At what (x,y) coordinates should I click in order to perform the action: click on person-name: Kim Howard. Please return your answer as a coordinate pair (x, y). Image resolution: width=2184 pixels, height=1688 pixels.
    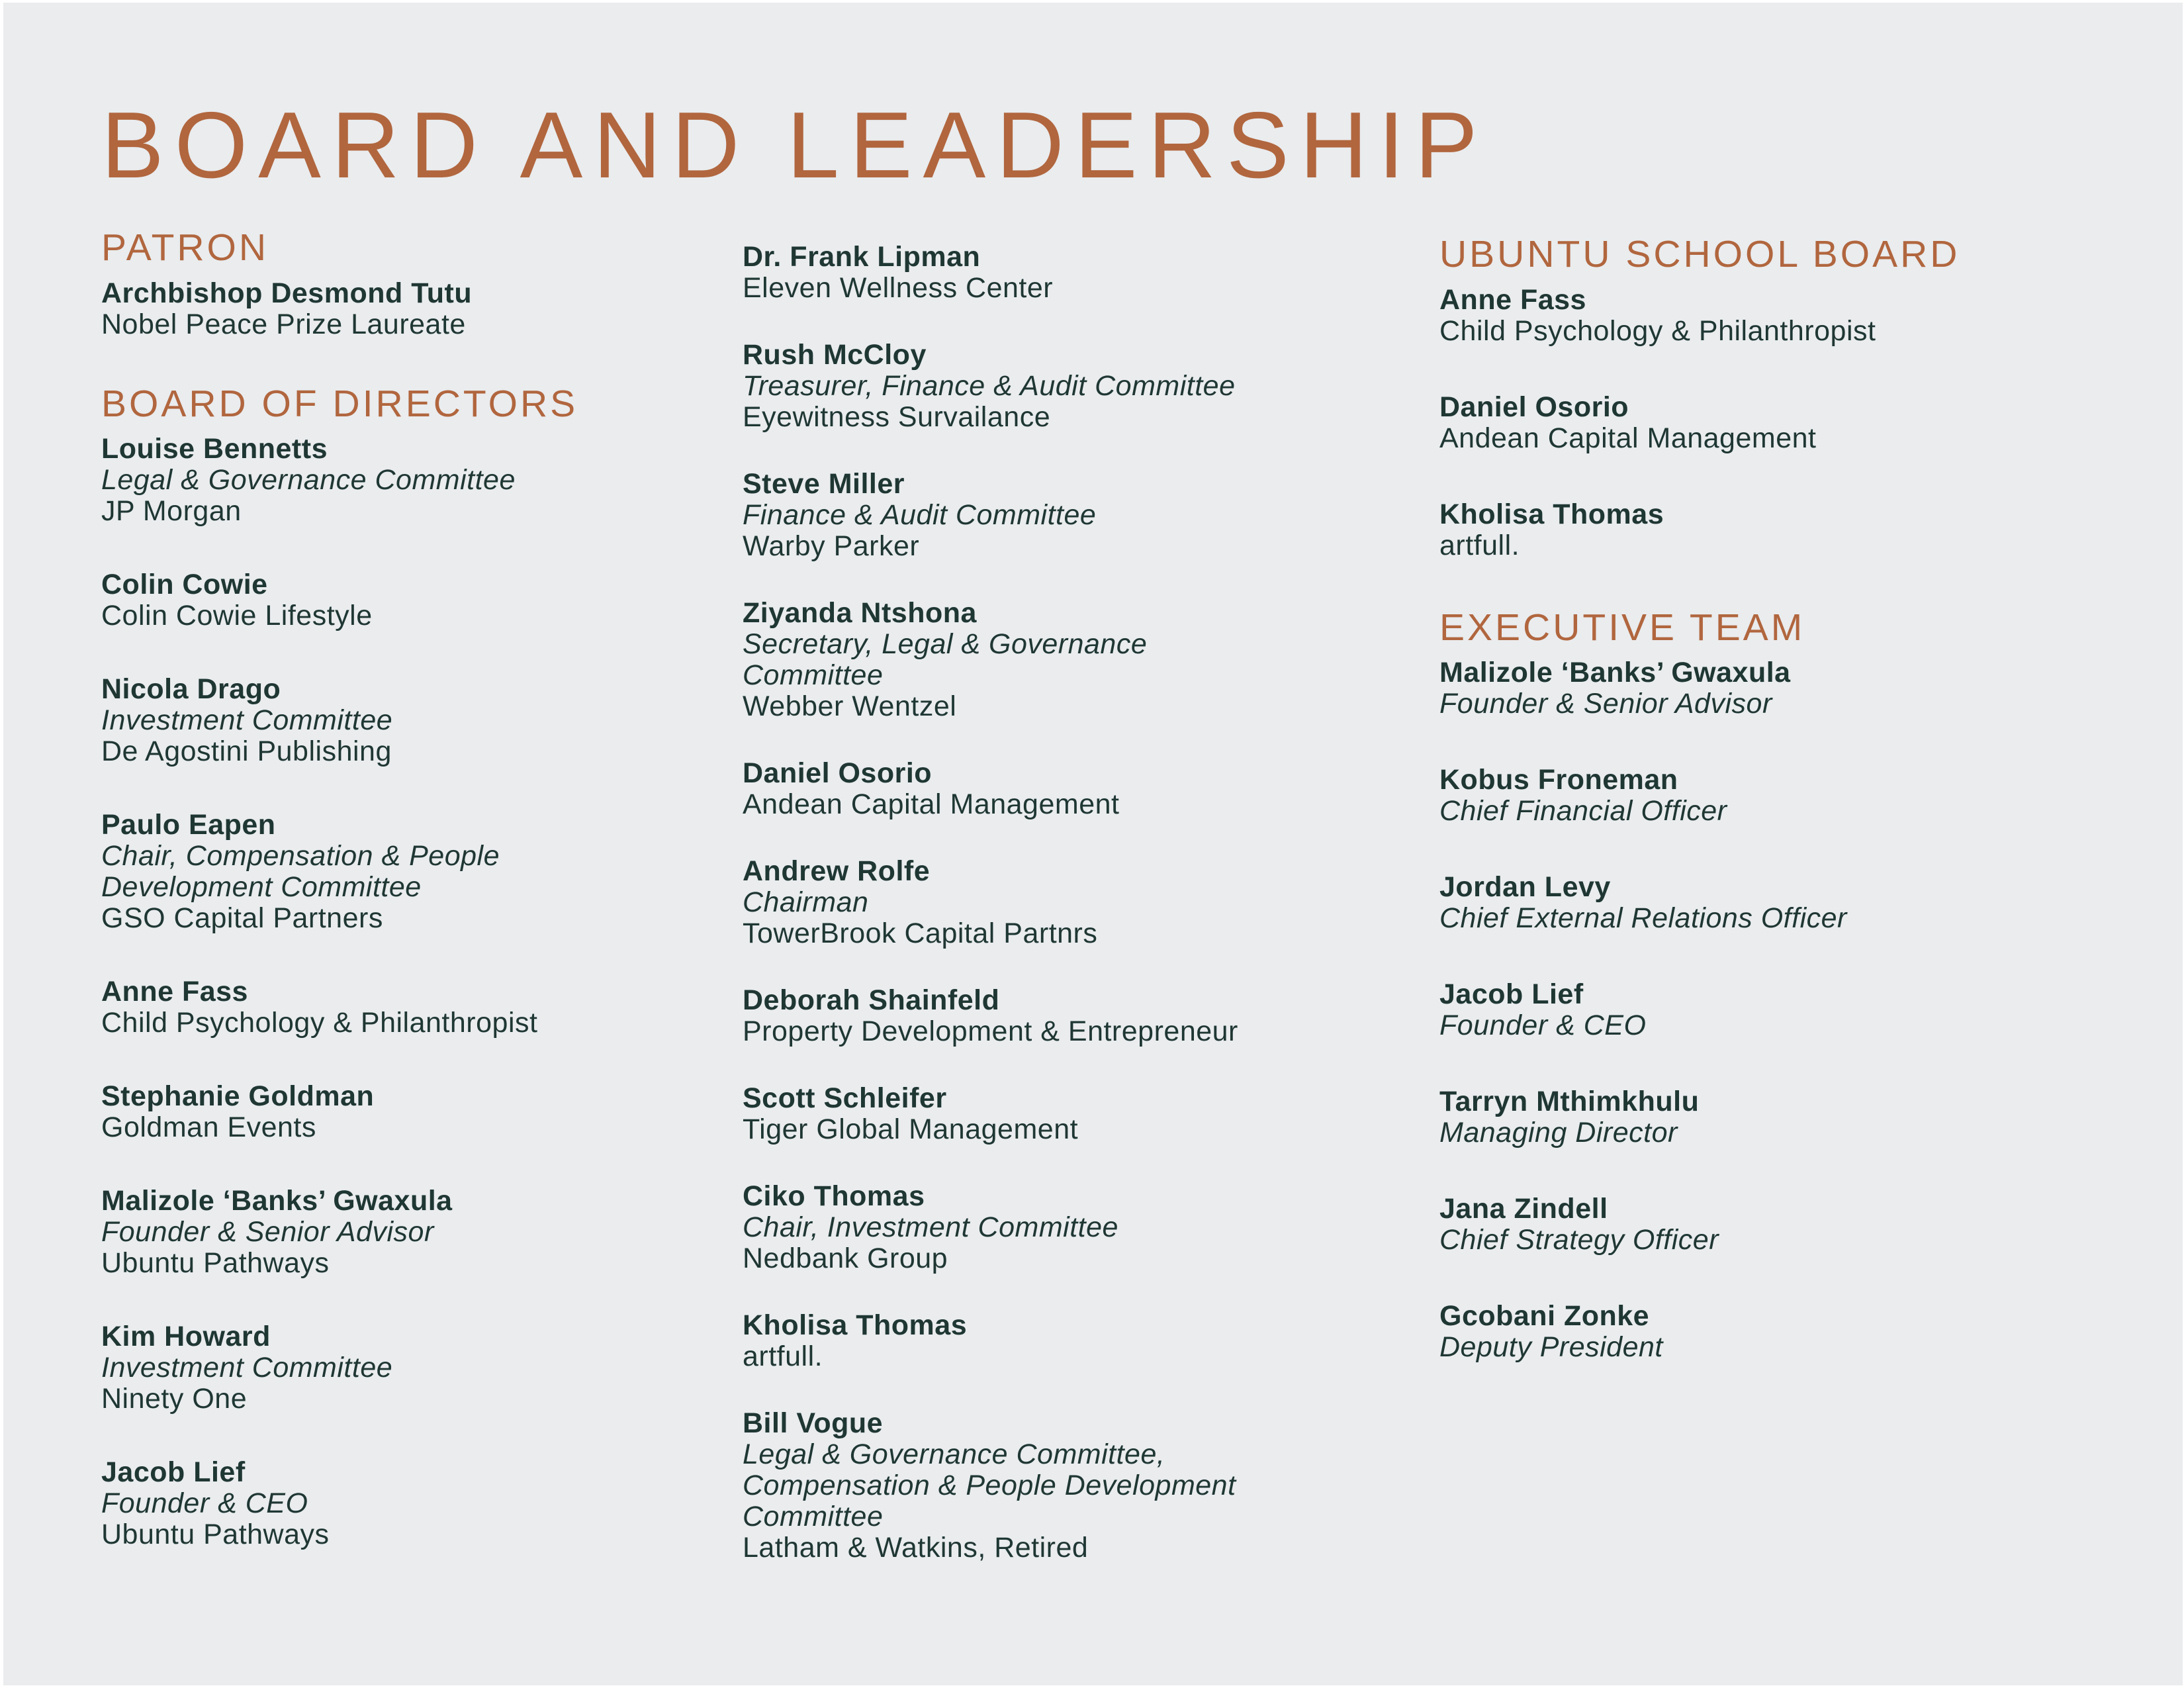
    Looking at the image, I should click on (186, 1337).